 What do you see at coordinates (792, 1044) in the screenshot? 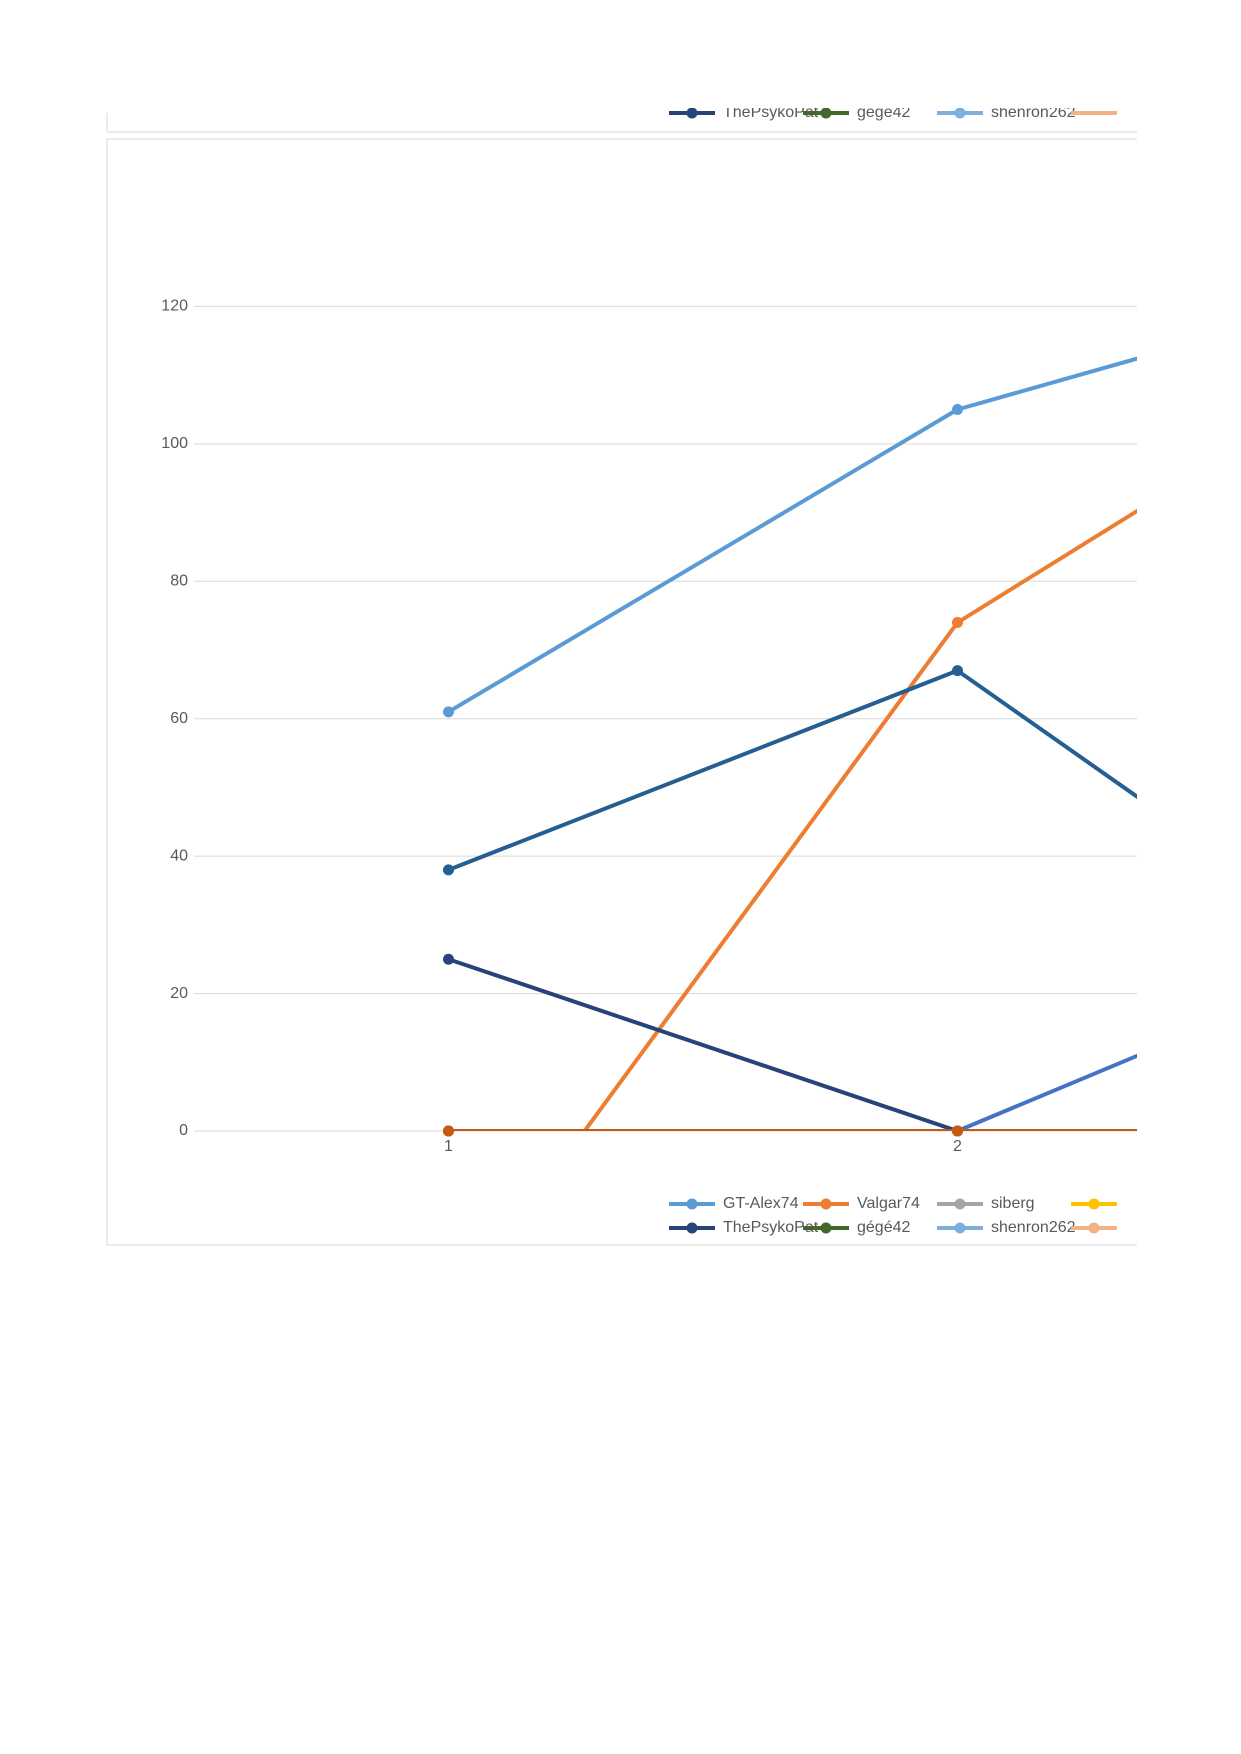
I see `series-line` at bounding box center [792, 1044].